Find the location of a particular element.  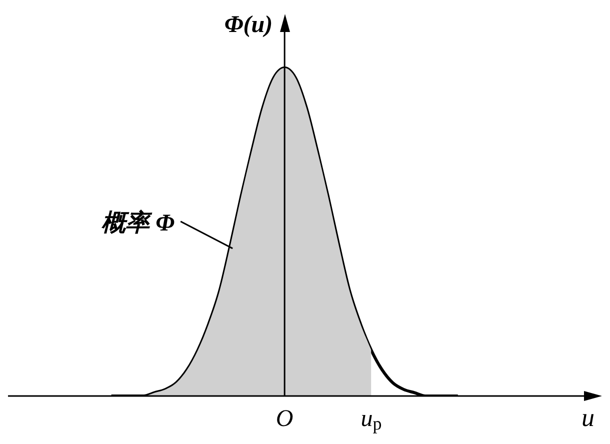

x-axis-title: u is located at coordinates (588, 417).